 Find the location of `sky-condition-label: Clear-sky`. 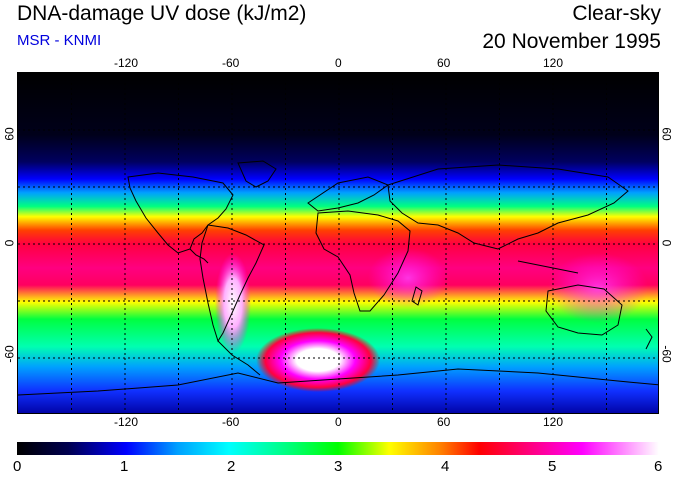

sky-condition-label: Clear-sky is located at coordinates (616, 13).